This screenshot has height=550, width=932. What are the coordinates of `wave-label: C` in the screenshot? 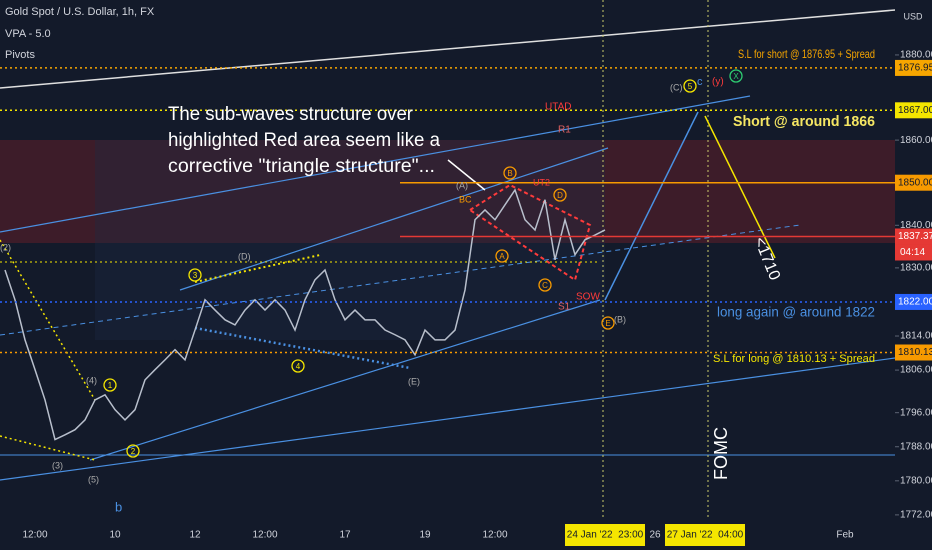 It's located at (545, 285).